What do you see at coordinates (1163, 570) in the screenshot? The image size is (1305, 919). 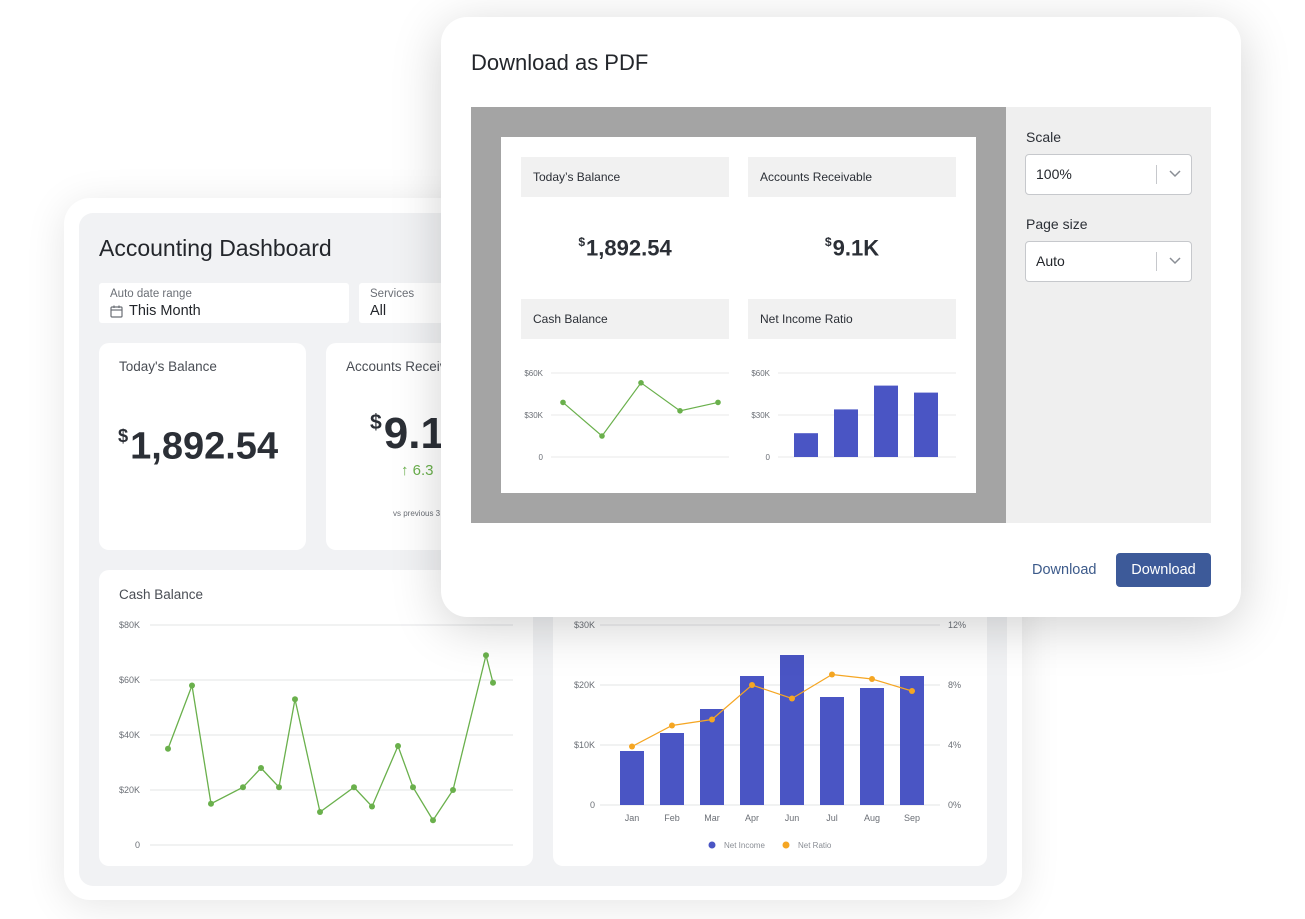 I see `download-button: Download` at bounding box center [1163, 570].